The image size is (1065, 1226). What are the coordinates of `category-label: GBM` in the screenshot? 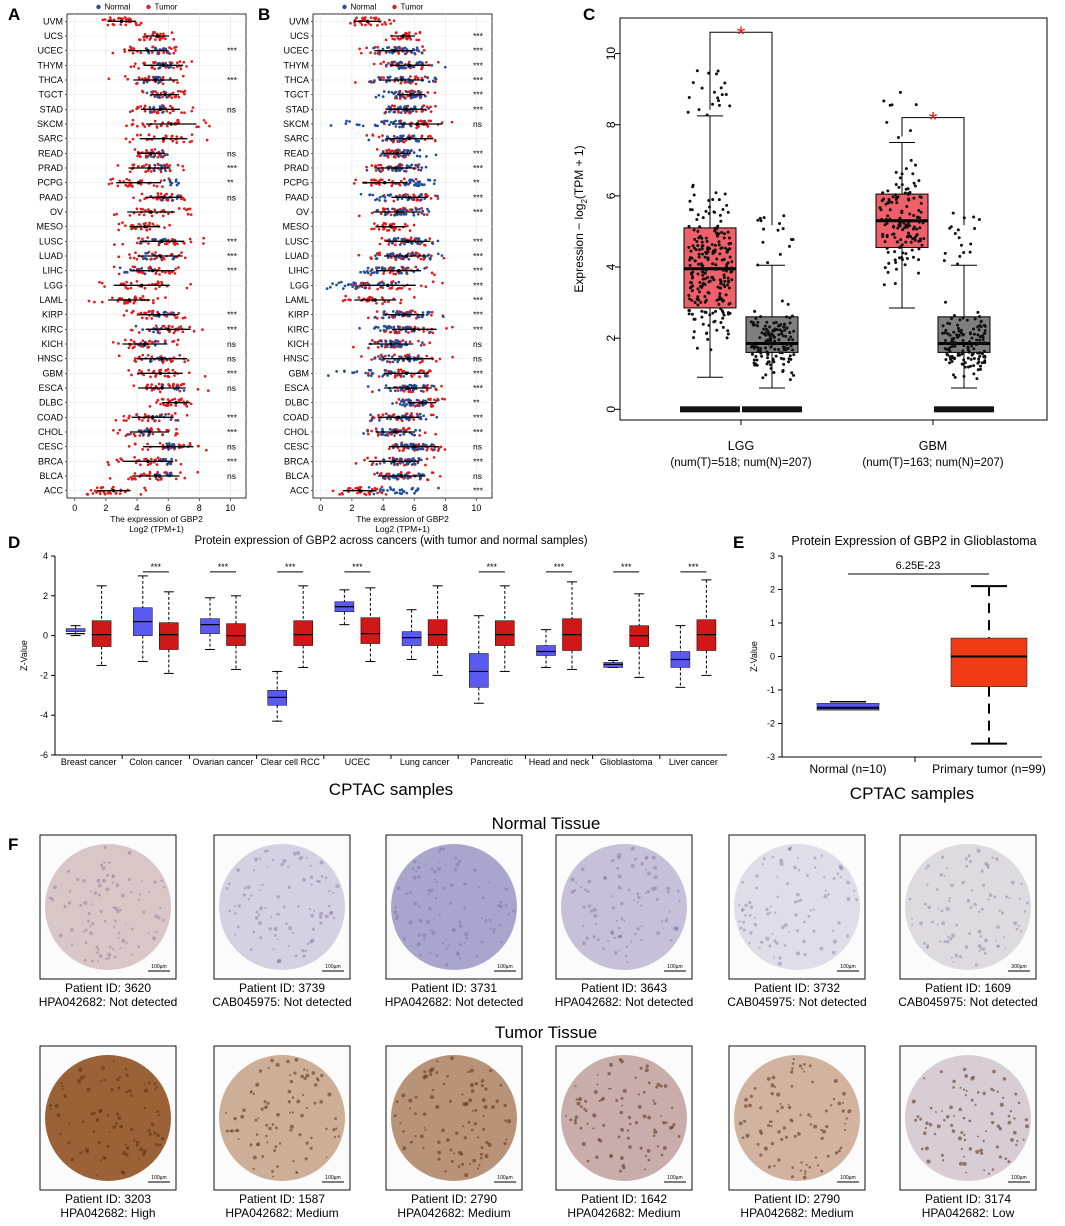 It's located at (298, 373).